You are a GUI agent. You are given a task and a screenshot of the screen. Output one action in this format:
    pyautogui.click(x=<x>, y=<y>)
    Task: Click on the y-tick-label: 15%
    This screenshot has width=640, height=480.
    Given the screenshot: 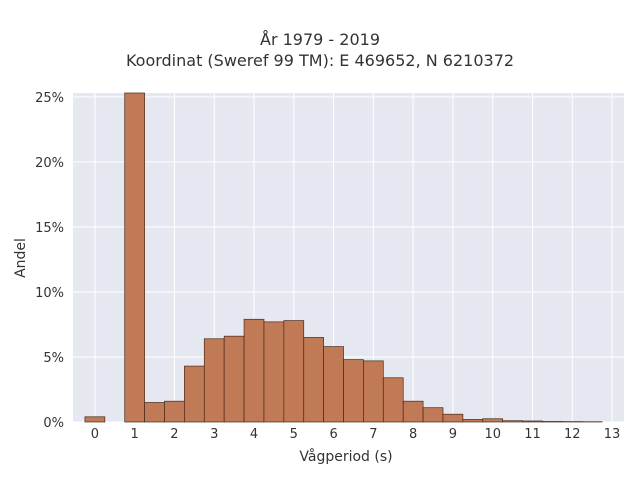 What is the action you would take?
    pyautogui.click(x=49, y=228)
    